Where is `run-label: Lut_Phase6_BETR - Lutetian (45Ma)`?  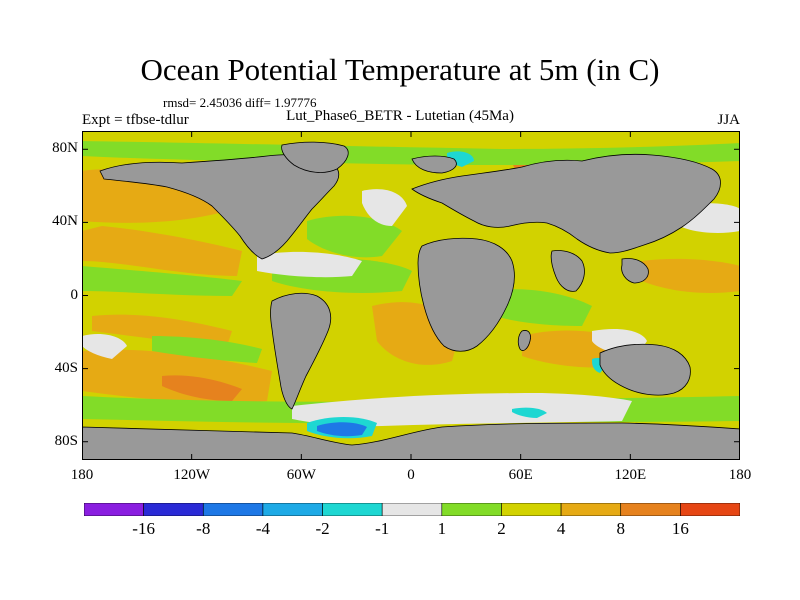
run-label: Lut_Phase6_BETR - Lutetian (45Ma) is located at coordinates (400, 116).